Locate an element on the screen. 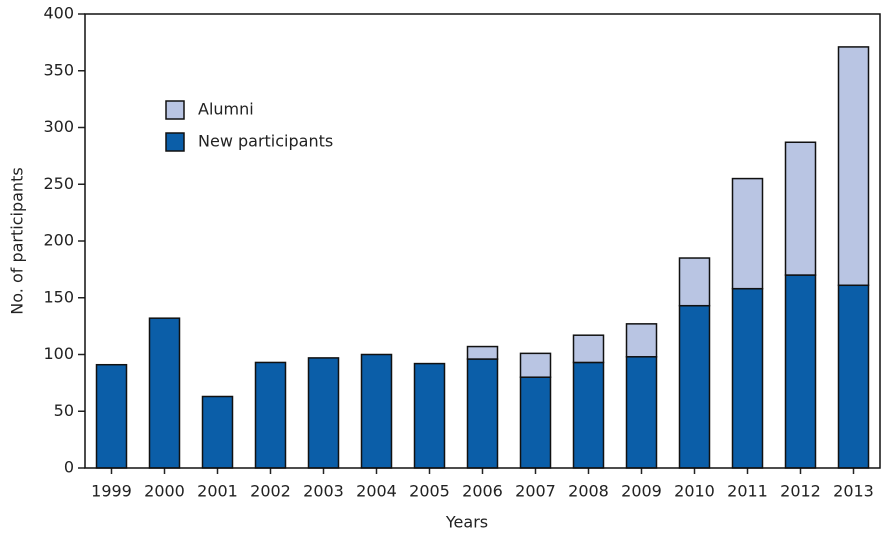 This screenshot has height=541, width=895. y-tick-label: 350 is located at coordinates (58, 69).